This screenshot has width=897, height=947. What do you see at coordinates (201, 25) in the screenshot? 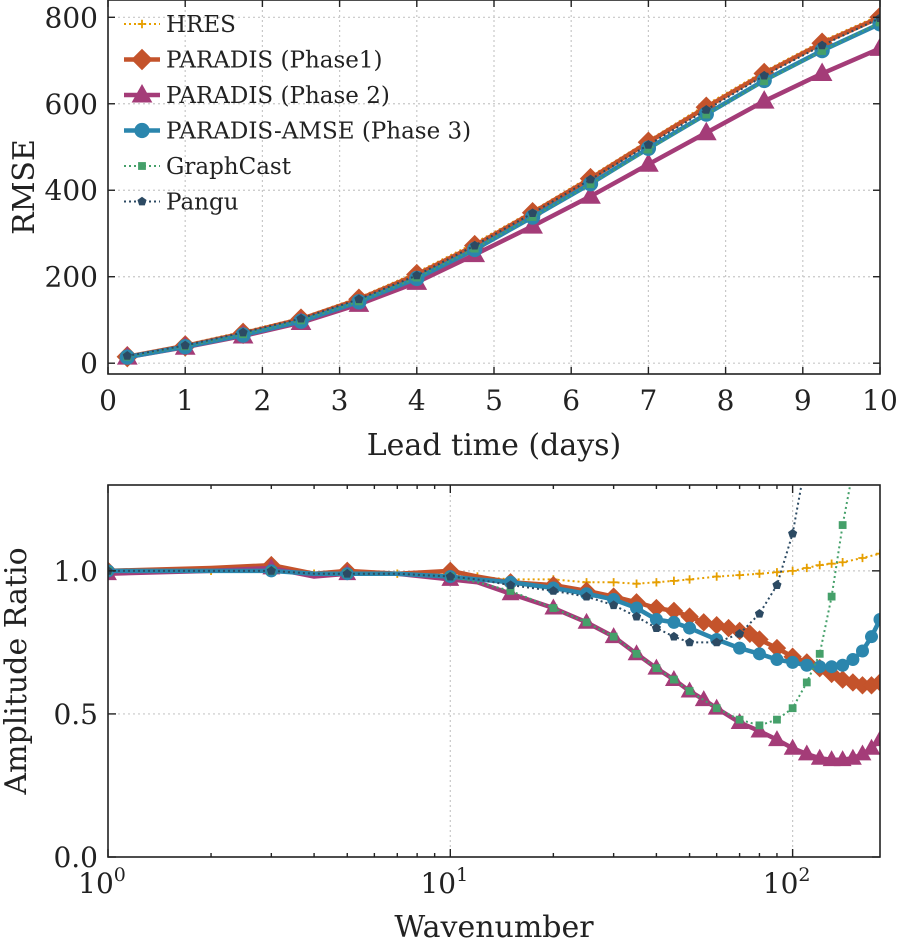
I see `legend-label: HRES` at bounding box center [201, 25].